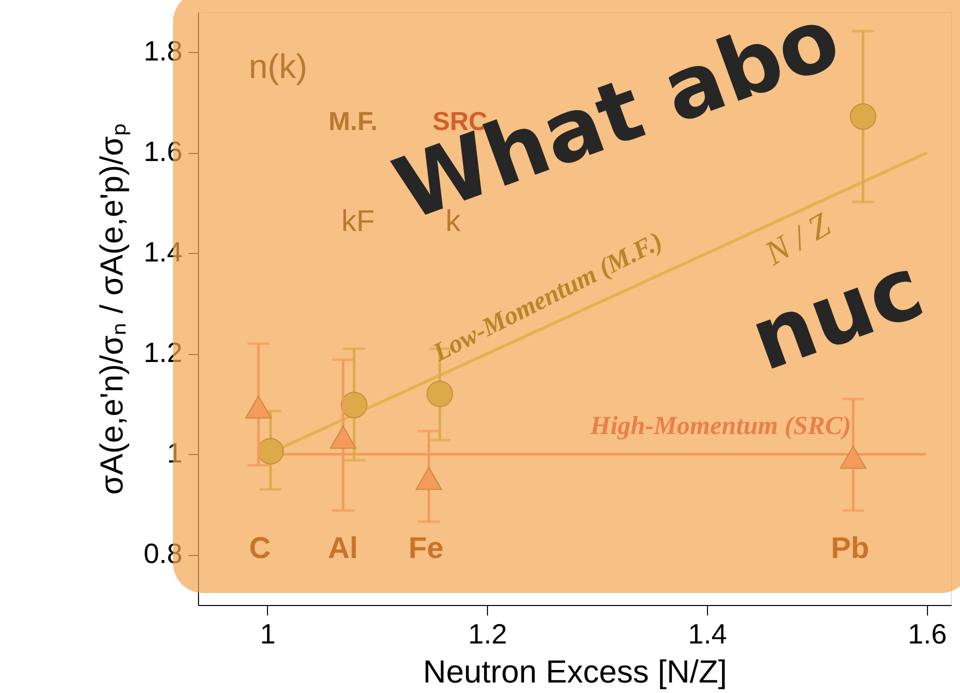 The height and width of the screenshot is (693, 960). Describe the element at coordinates (927, 634) in the screenshot. I see `x-tick-label: 1.6` at that location.